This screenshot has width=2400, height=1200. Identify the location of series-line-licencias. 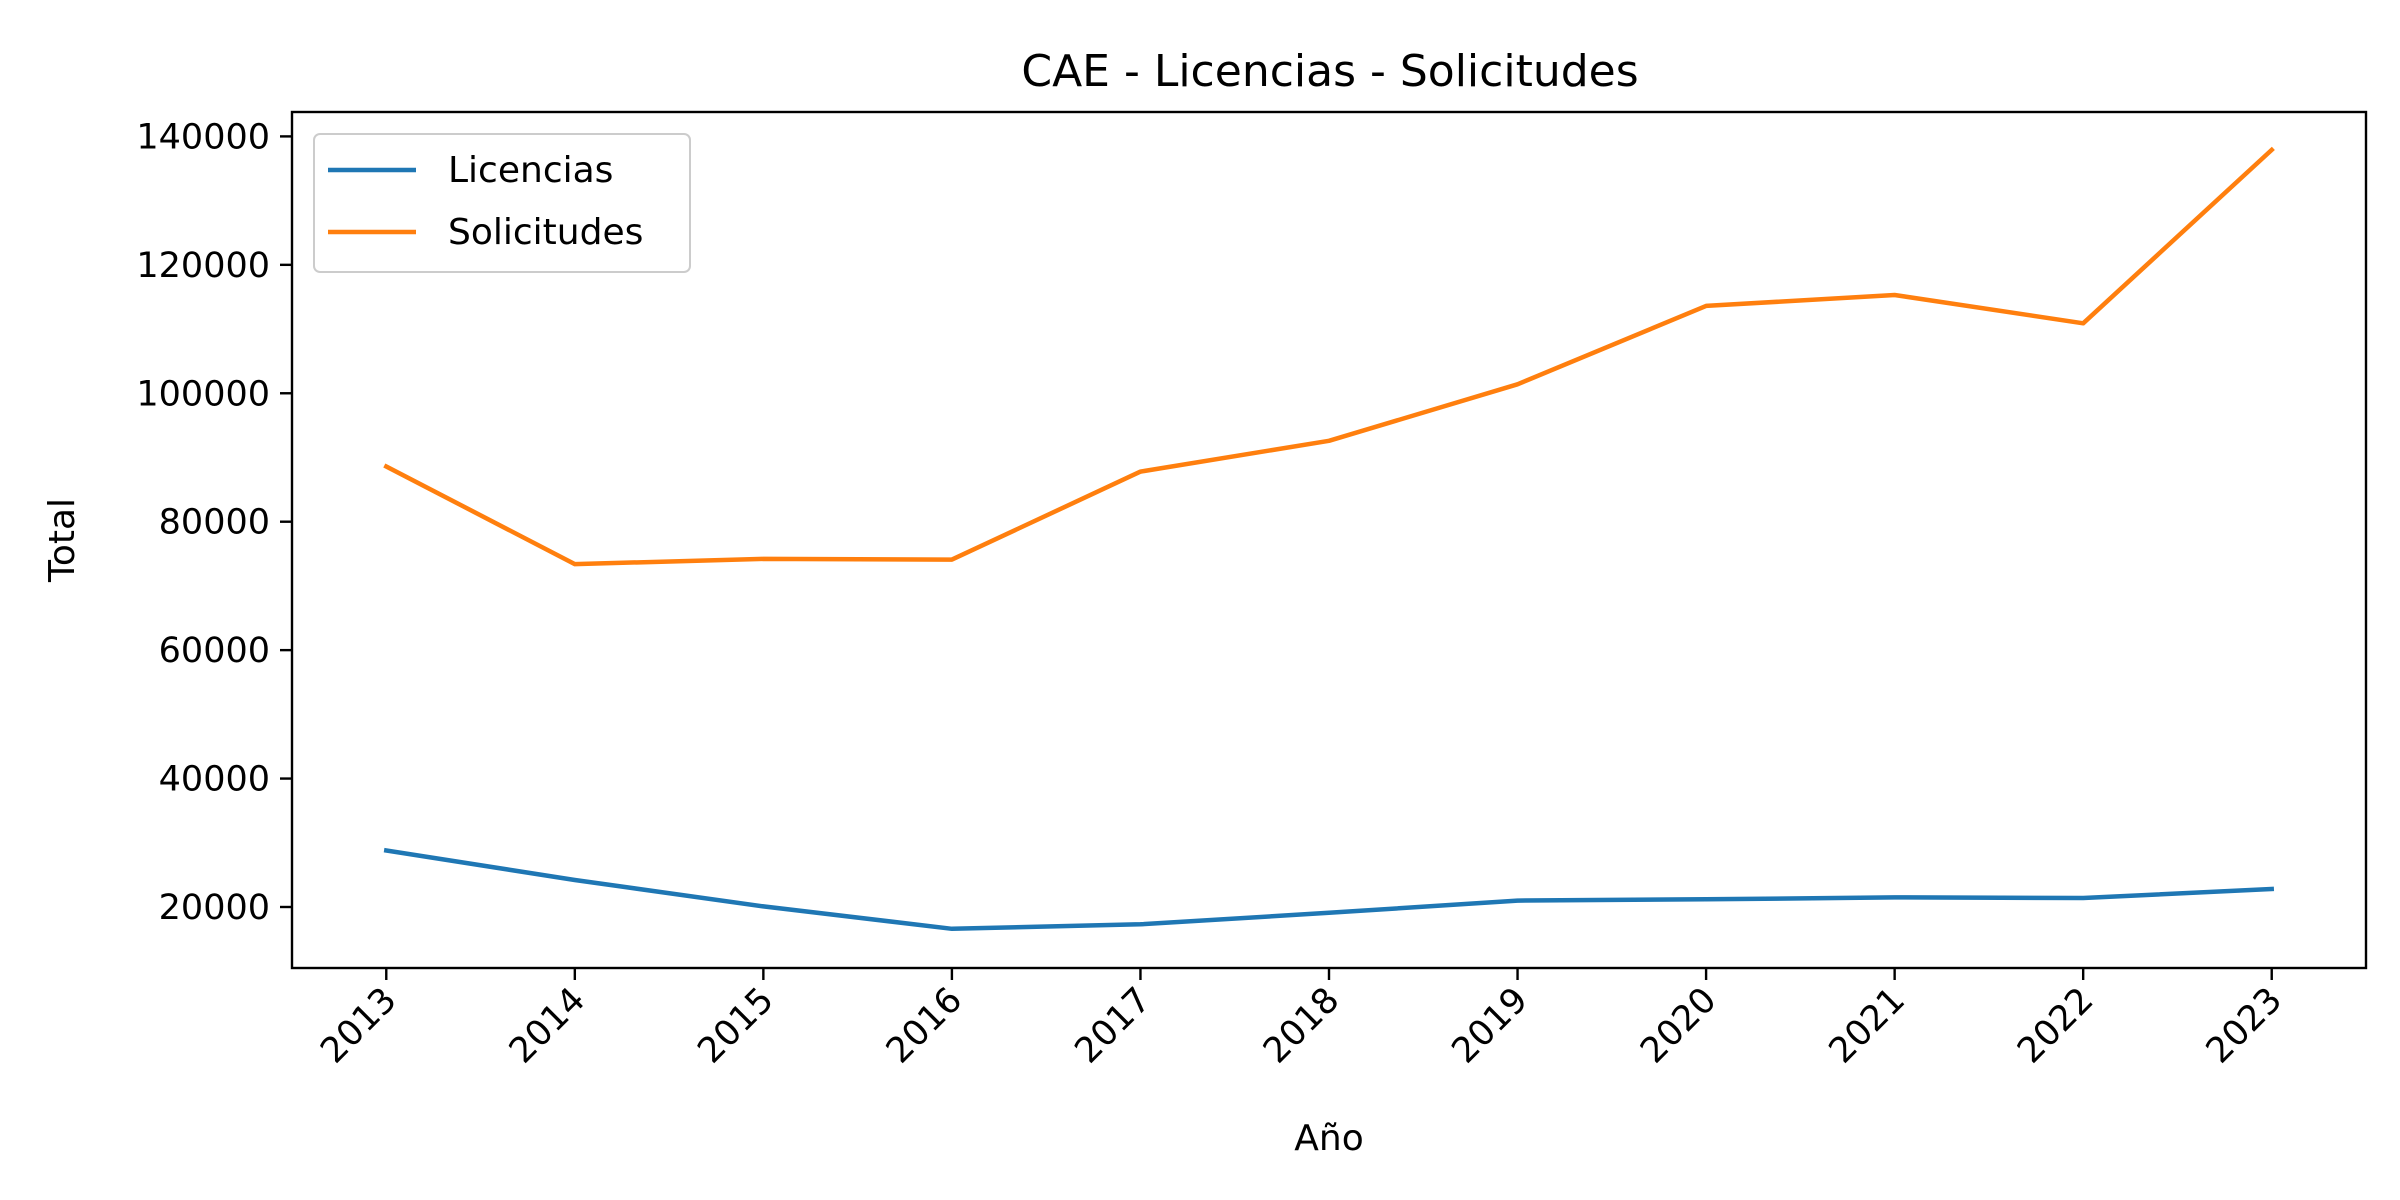
(1329, 889).